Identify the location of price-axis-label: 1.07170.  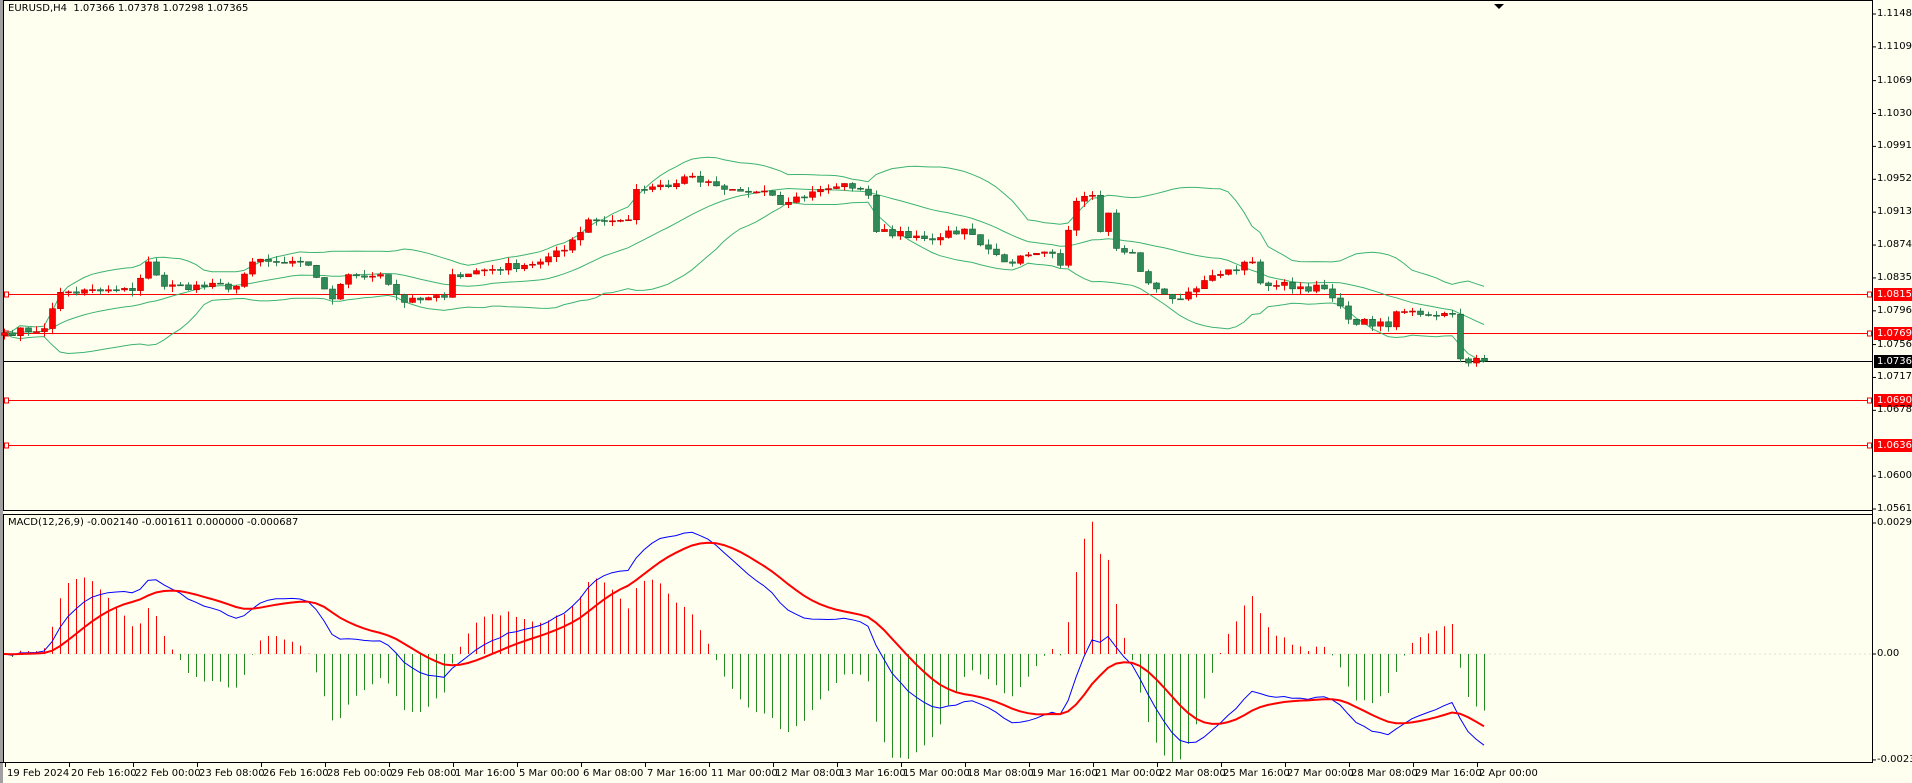
(1894, 377).